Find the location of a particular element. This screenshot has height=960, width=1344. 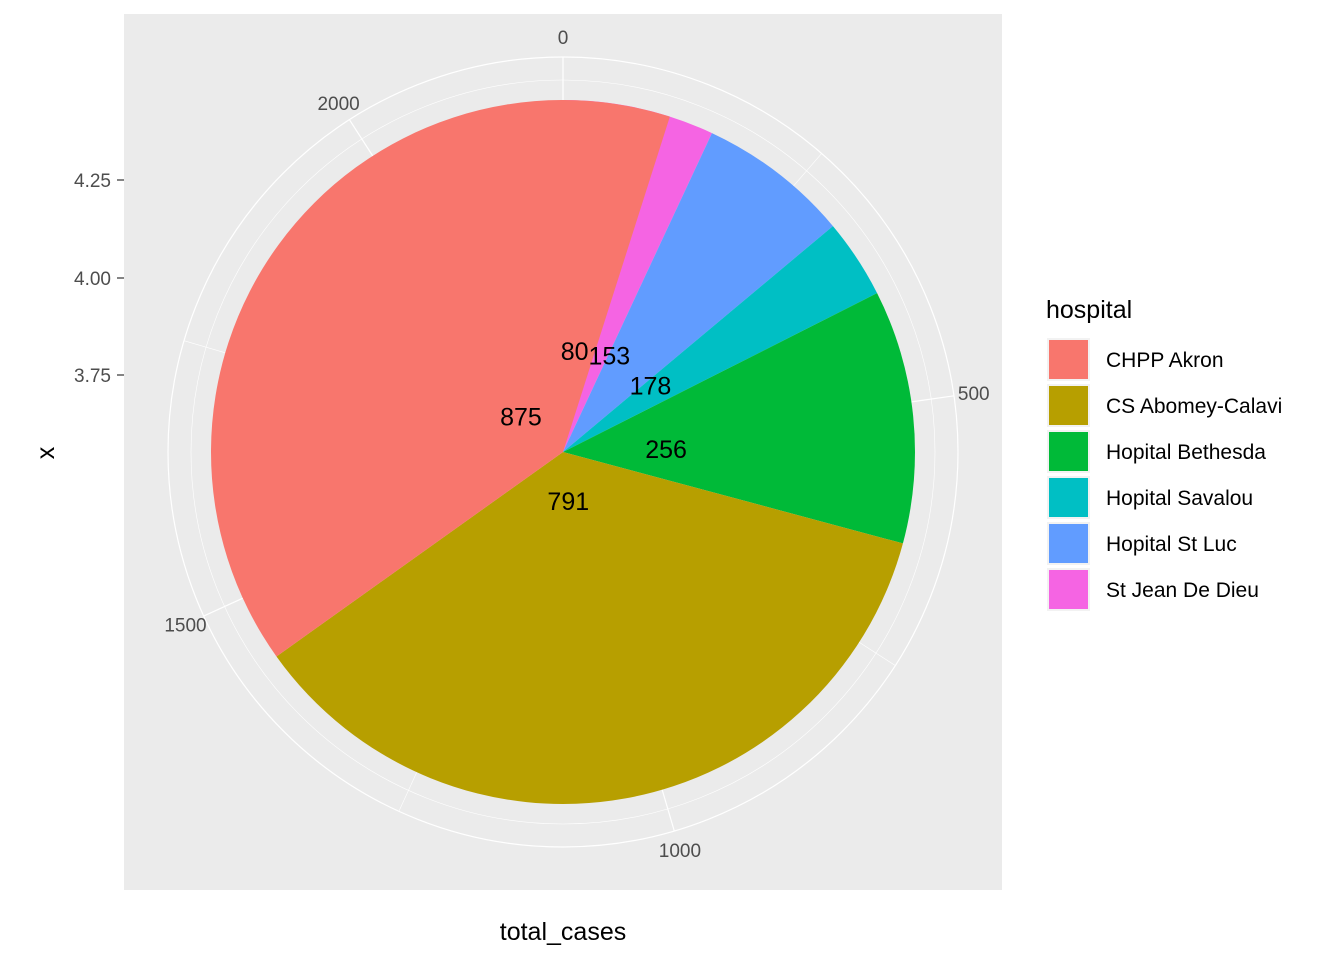

legend-label: Hopital Bethesda is located at coordinates (1186, 452).